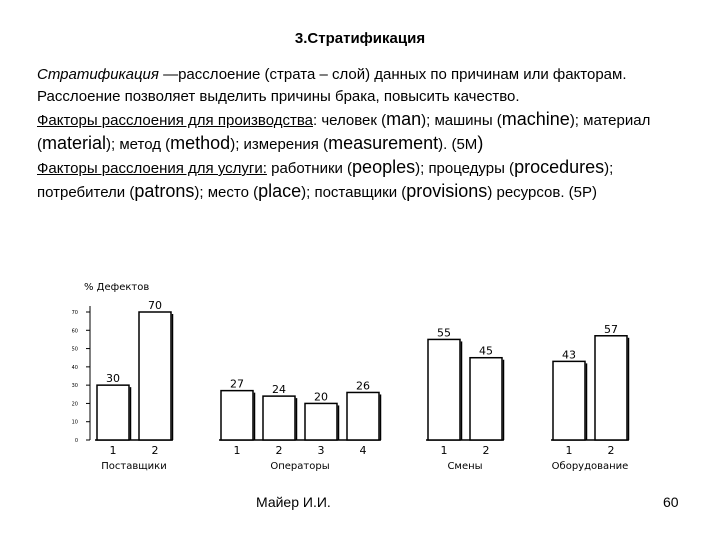  I want to click on factor-provisions: provisions, so click(447, 191).